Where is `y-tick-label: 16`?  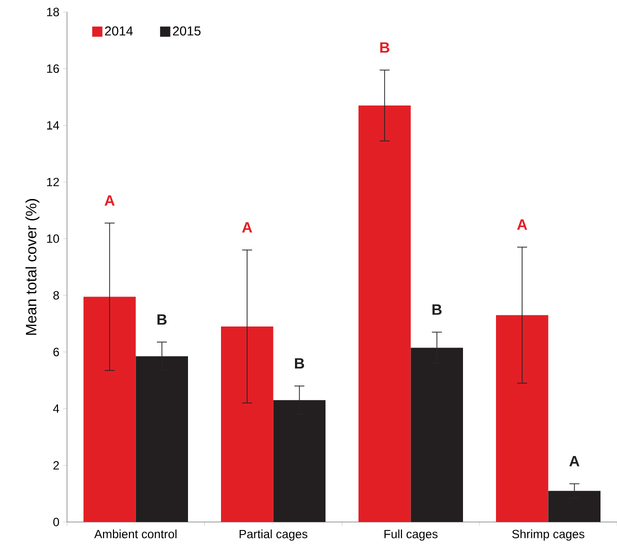
y-tick-label: 16 is located at coordinates (53, 68).